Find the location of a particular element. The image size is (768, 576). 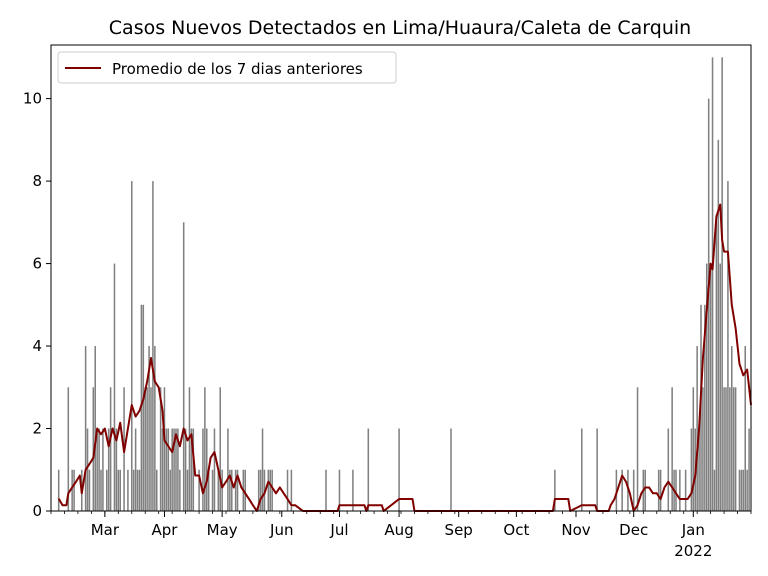

x-tick-label: Nov is located at coordinates (575, 530).